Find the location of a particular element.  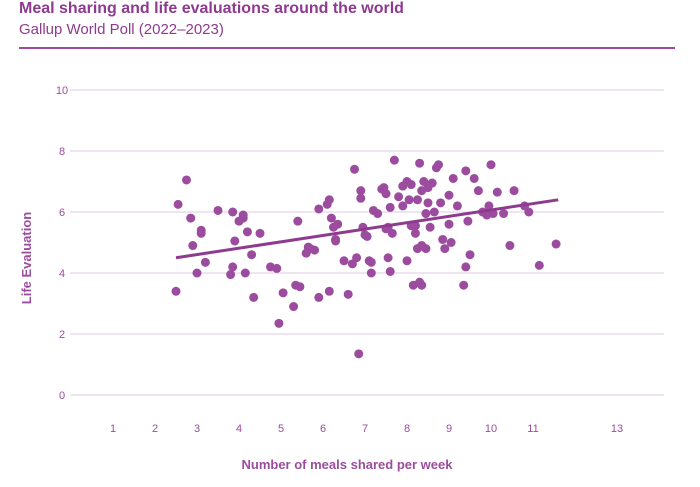

x-tick-label: 13 is located at coordinates (617, 429).